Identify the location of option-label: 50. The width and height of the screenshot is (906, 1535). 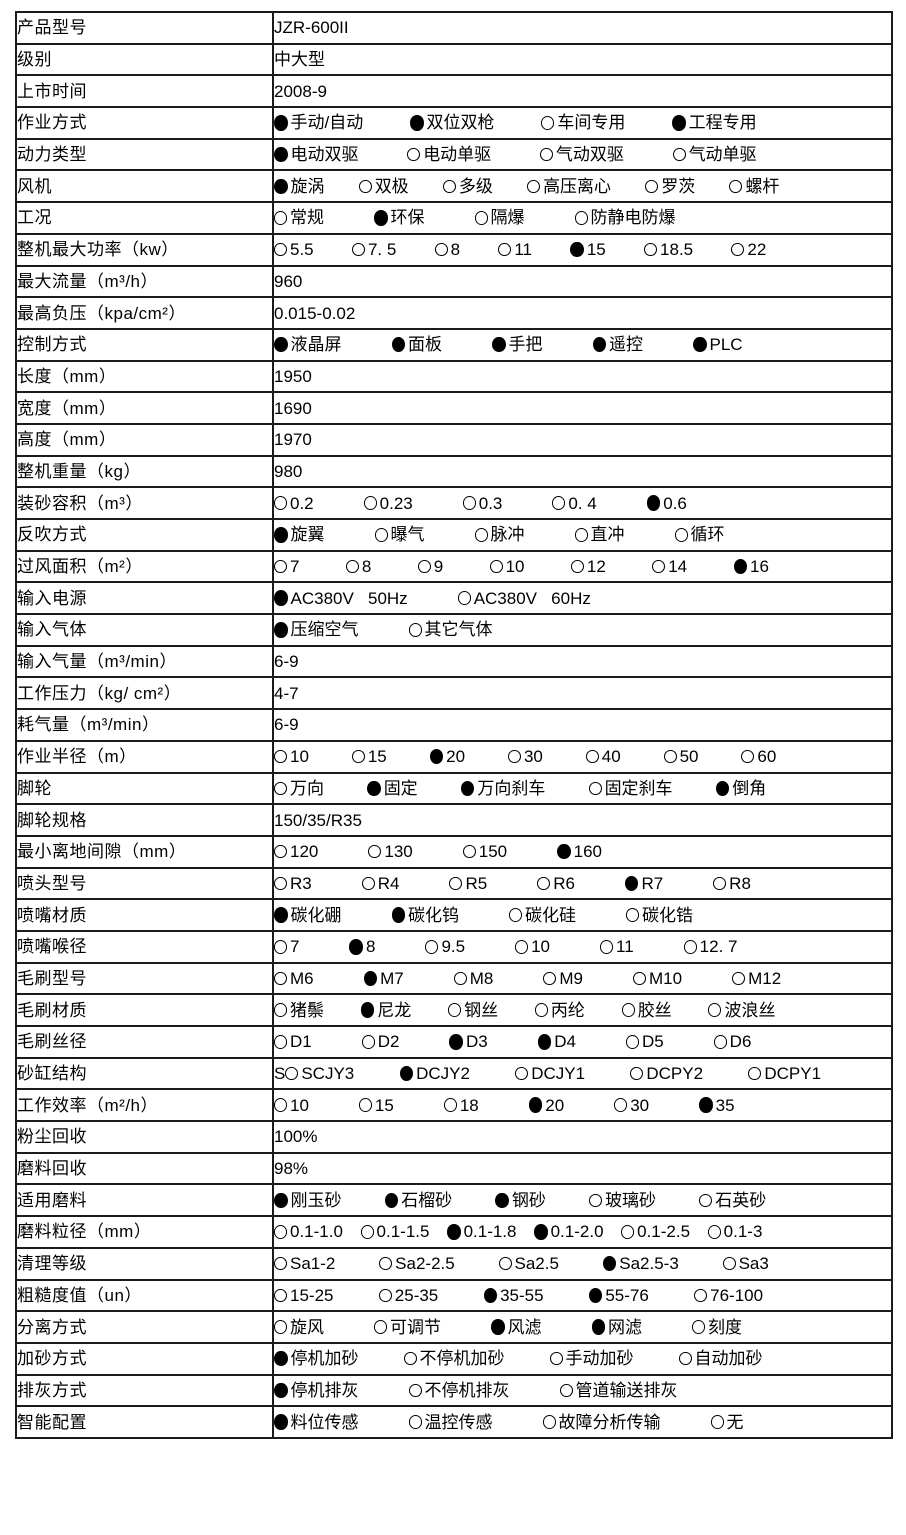
(689, 757).